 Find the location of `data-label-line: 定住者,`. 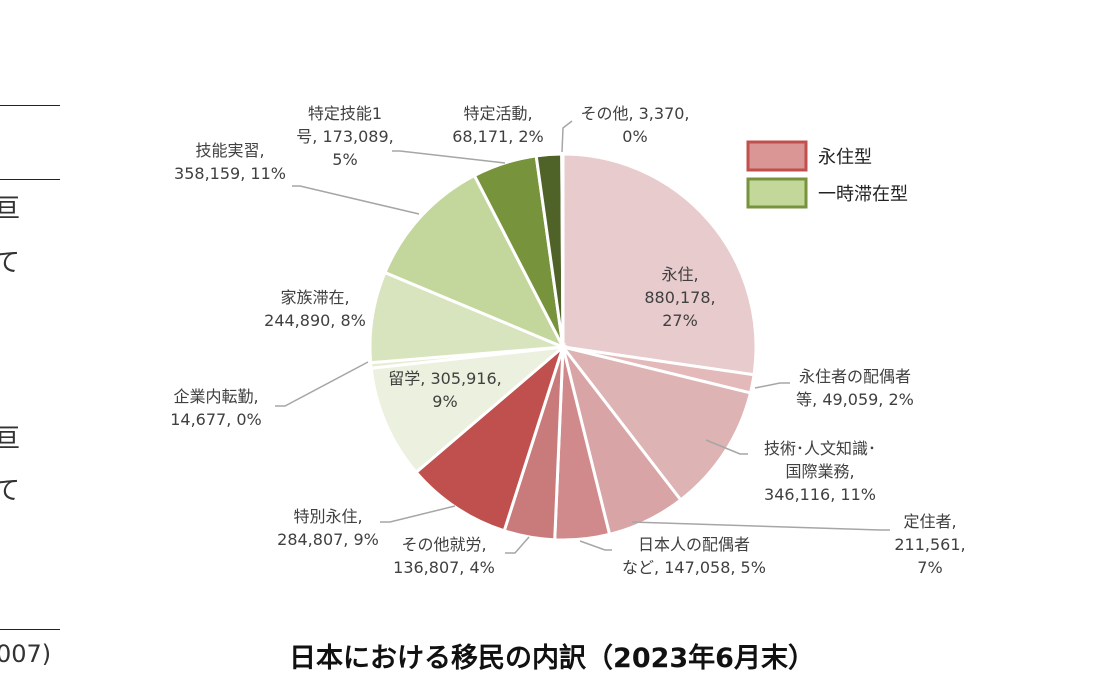

data-label-line: 定住者, is located at coordinates (929, 521).